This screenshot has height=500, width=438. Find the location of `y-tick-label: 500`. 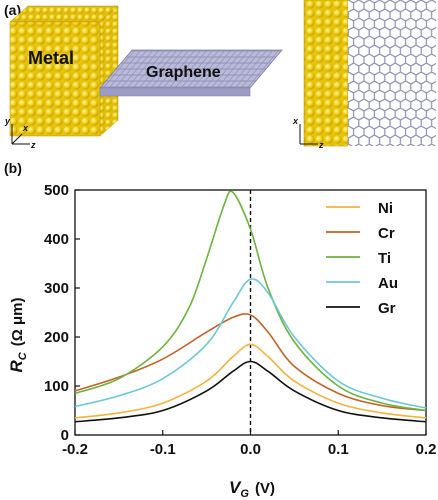

y-tick-label: 500 is located at coordinates (56, 190).